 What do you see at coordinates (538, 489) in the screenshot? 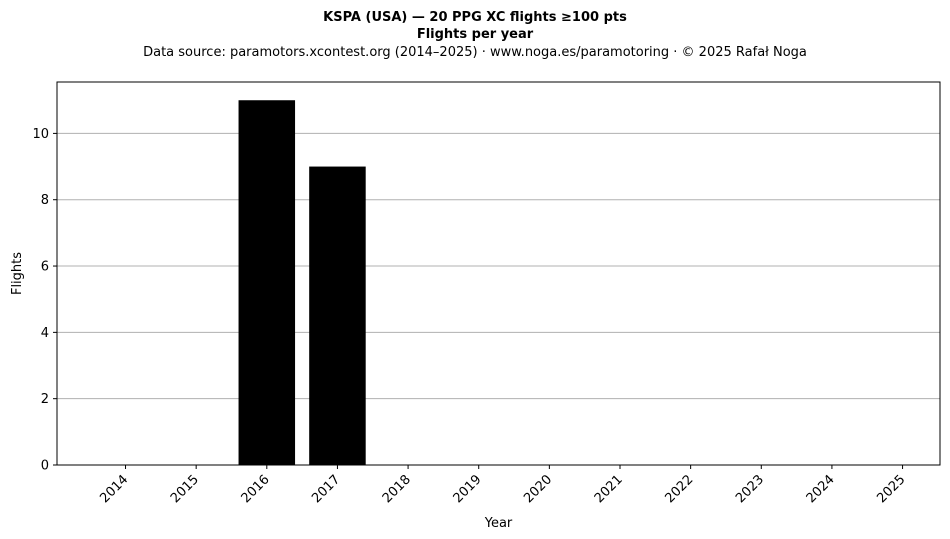
I see `x-tick-label: 2020` at bounding box center [538, 489].